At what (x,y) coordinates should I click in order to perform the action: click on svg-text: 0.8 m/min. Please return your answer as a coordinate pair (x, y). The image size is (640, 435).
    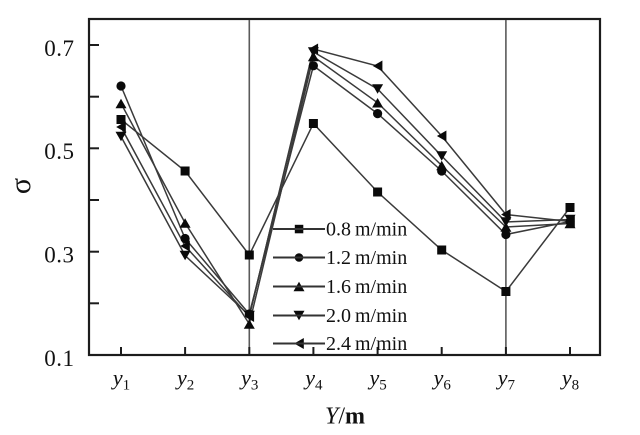
    Looking at the image, I should click on (366, 230).